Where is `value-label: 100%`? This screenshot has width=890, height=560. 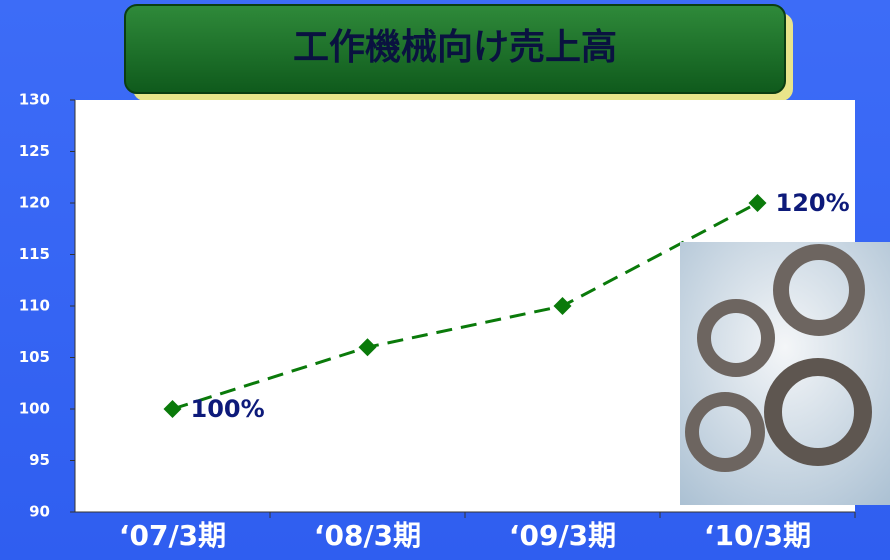 value-label: 100% is located at coordinates (228, 409).